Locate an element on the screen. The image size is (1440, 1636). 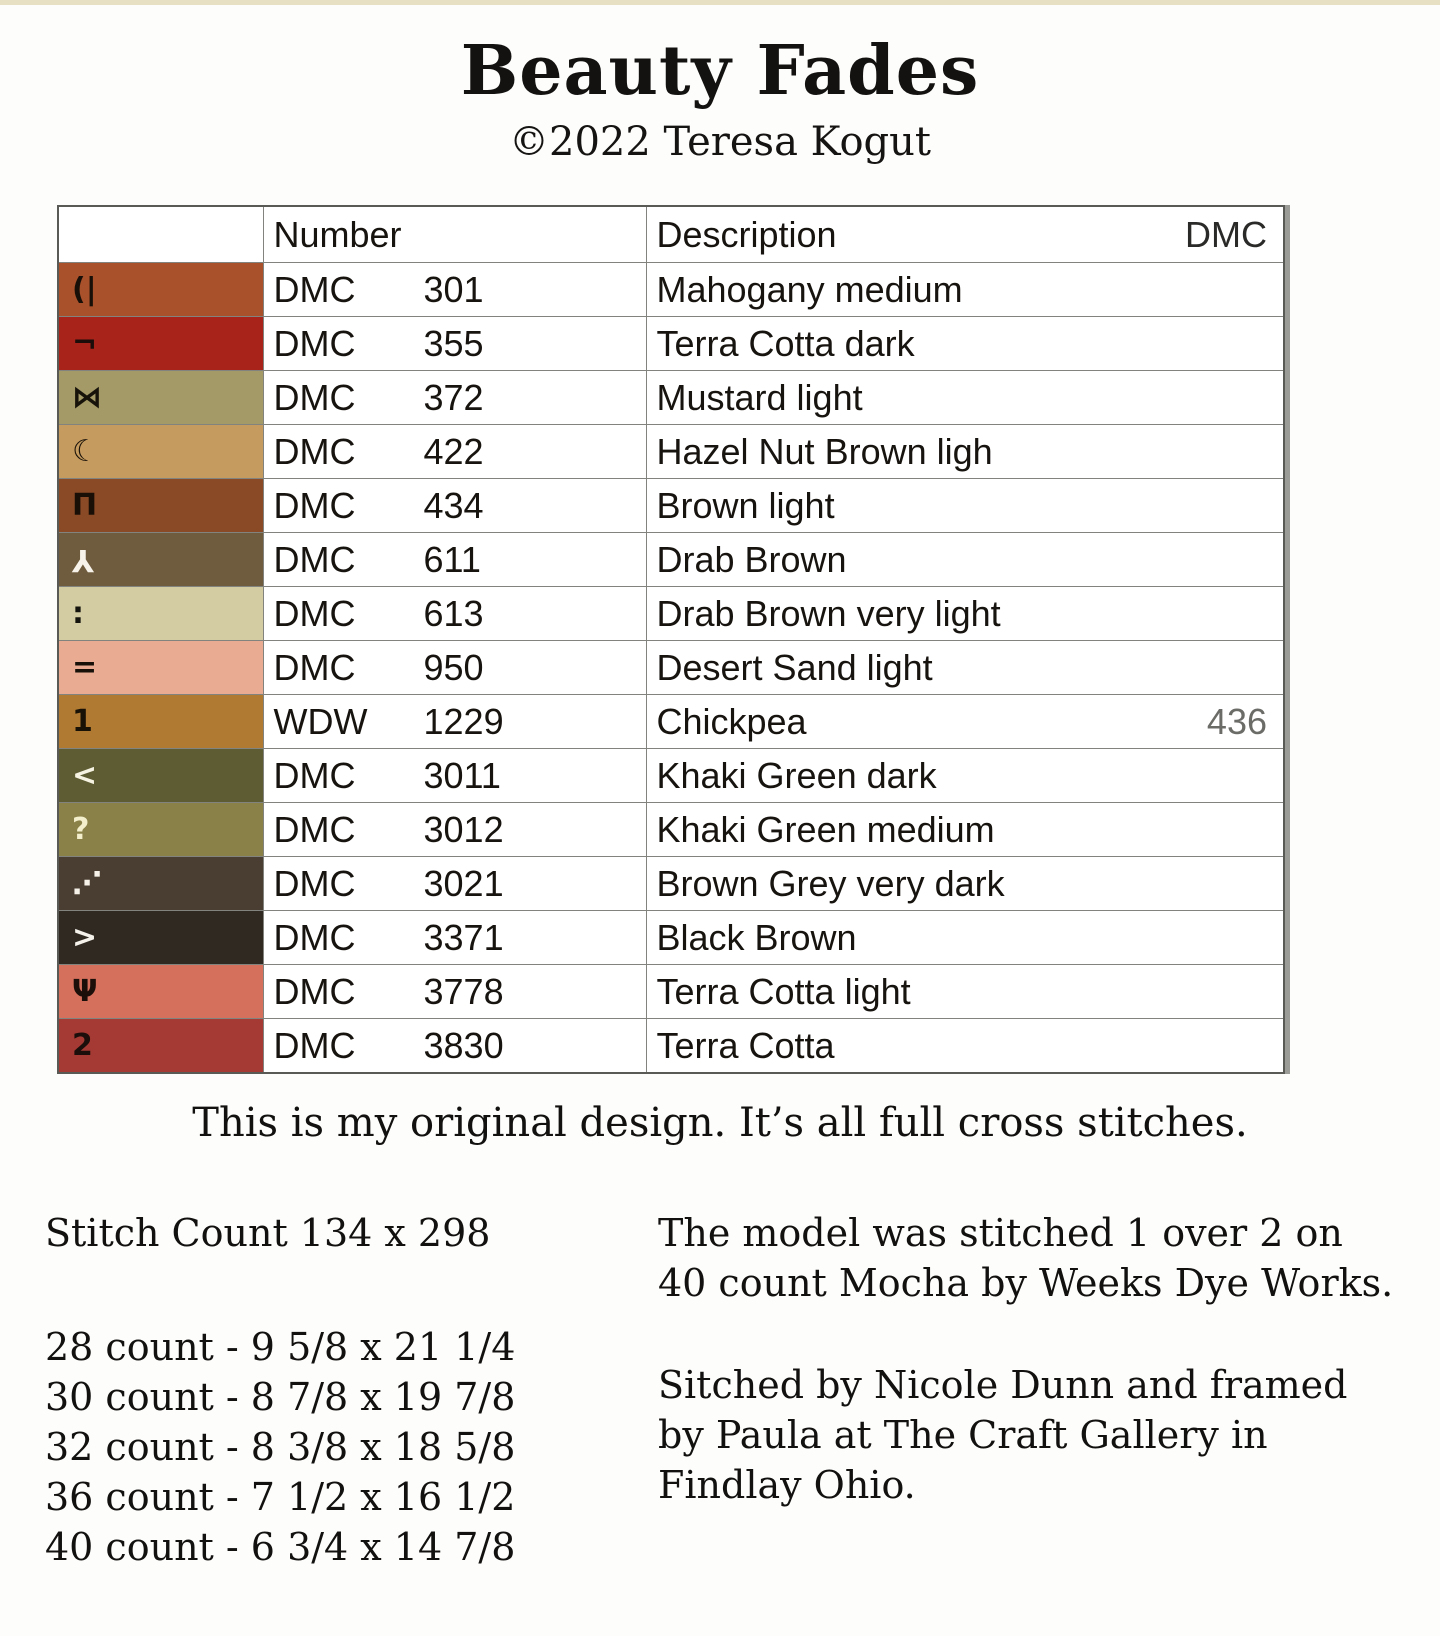
description-cell: Brown Grey very dark is located at coordinates (965, 883).